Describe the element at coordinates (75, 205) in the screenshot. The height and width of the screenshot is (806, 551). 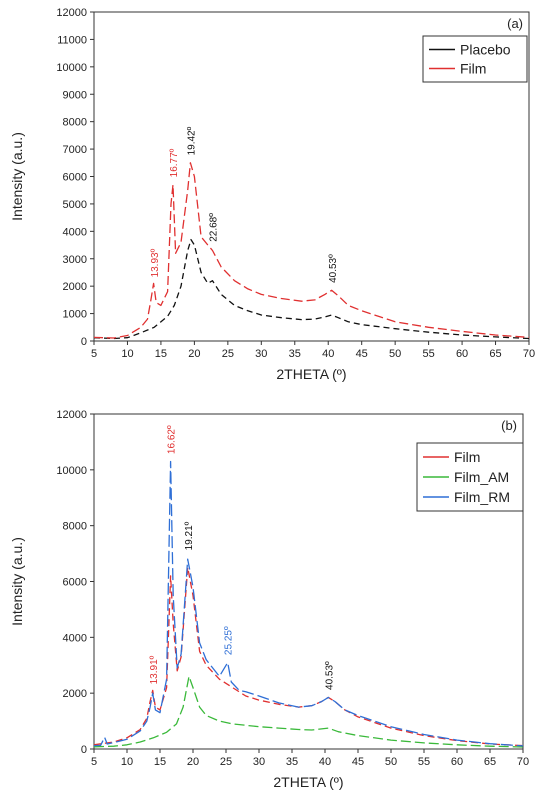
I see `y-tick-label: 5000` at that location.